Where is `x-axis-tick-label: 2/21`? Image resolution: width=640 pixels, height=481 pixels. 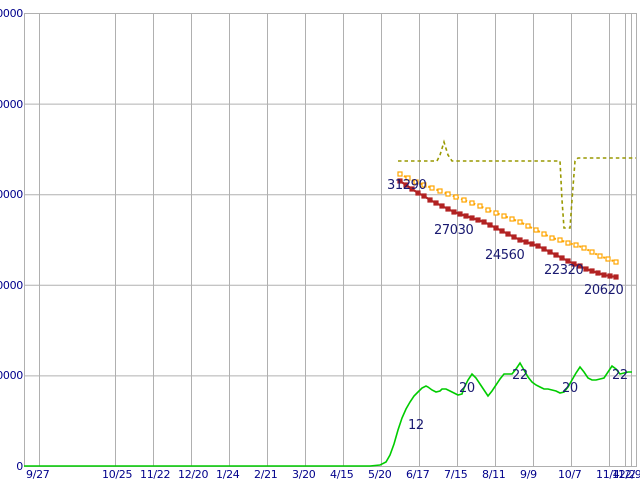
x-axis-tick-label: 2/21 is located at coordinates (266, 474).